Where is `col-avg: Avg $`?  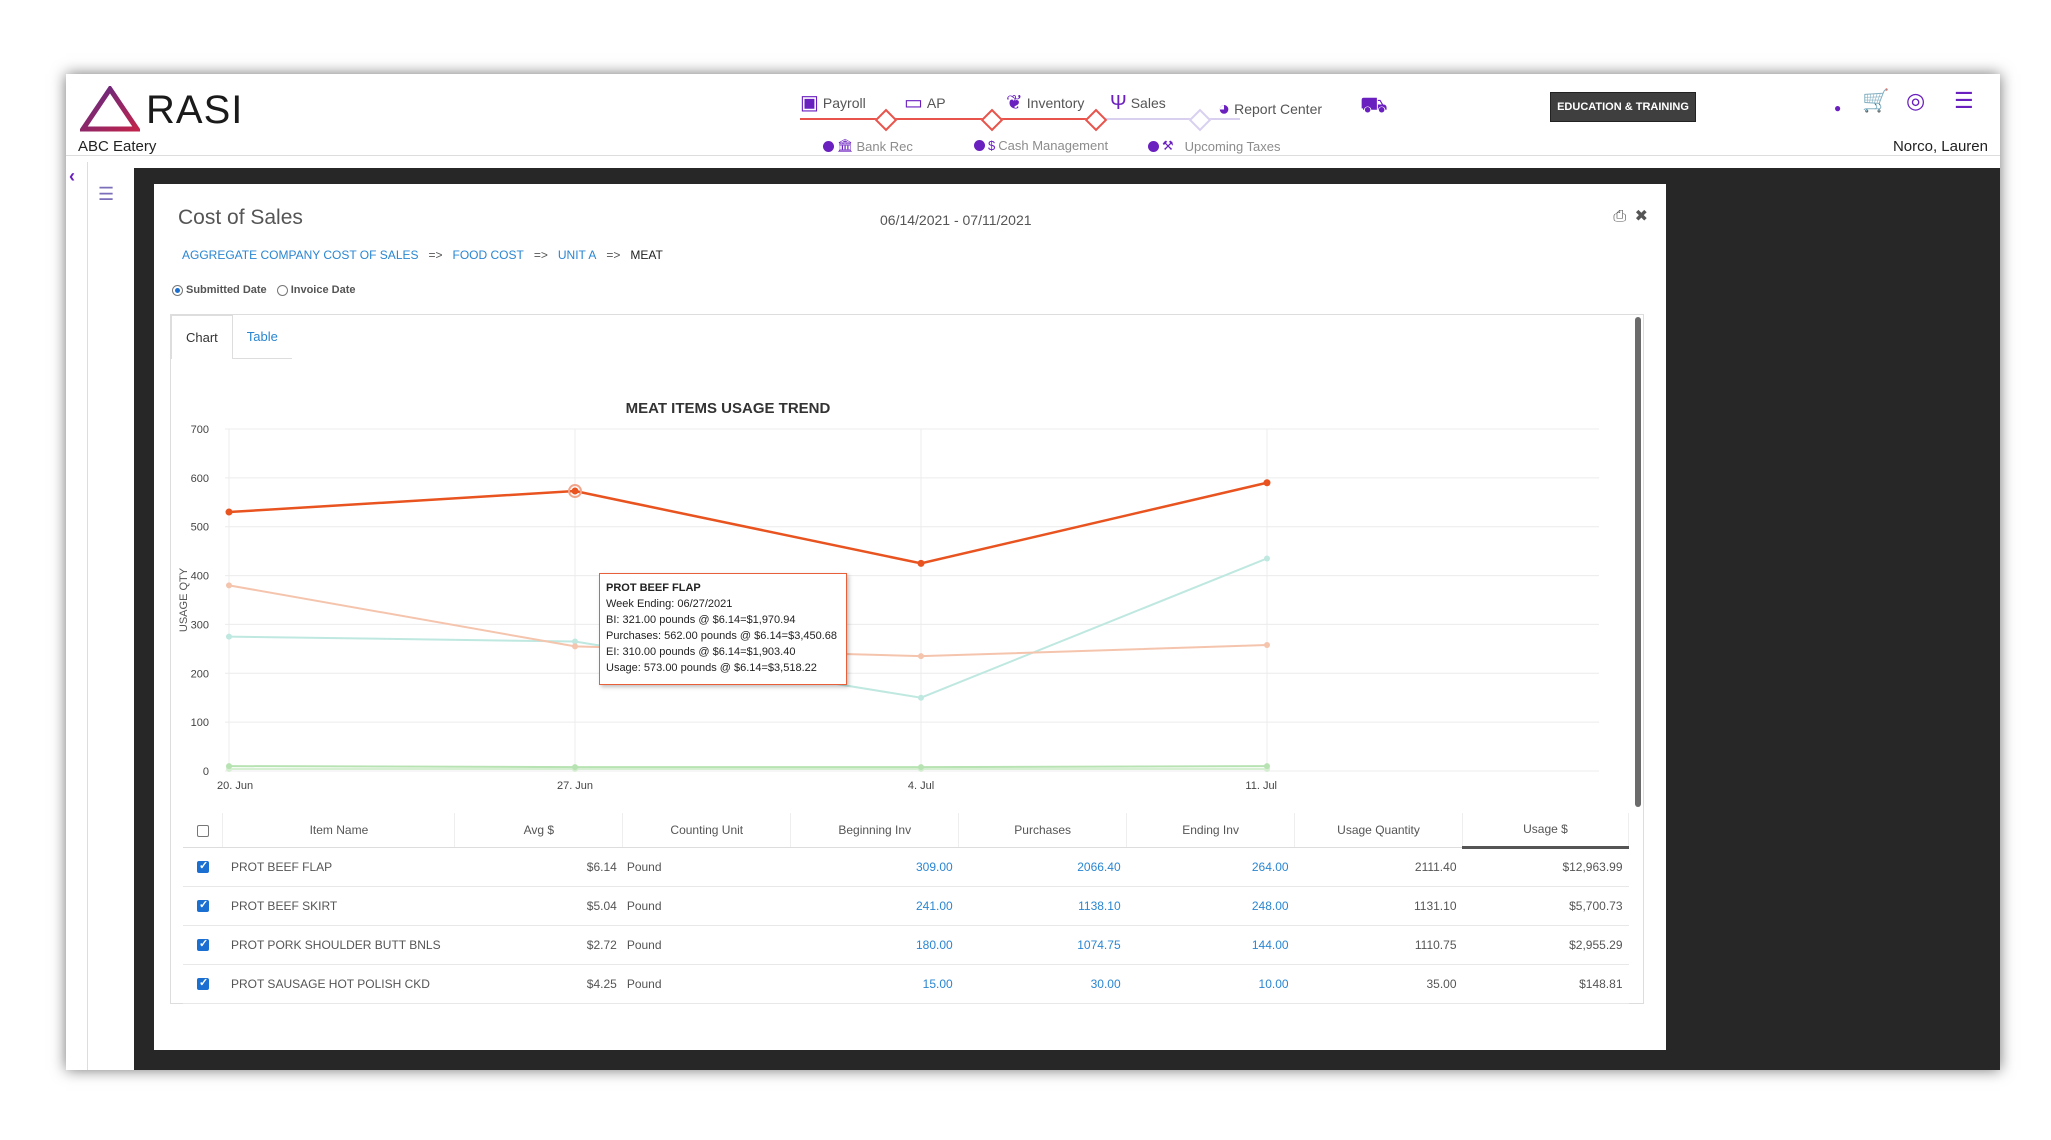 col-avg: Avg $ is located at coordinates (539, 830).